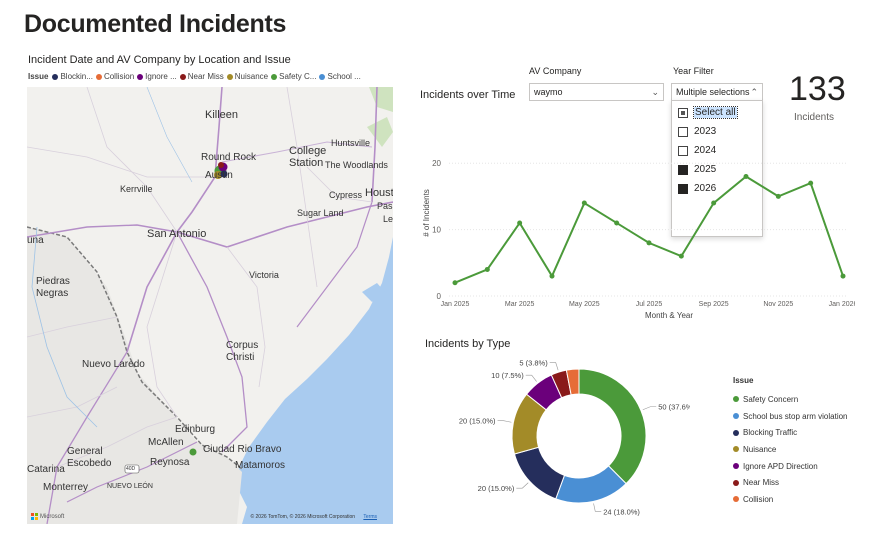 The width and height of the screenshot is (882, 554). I want to click on checkbox-partial-icon, so click(683, 112).